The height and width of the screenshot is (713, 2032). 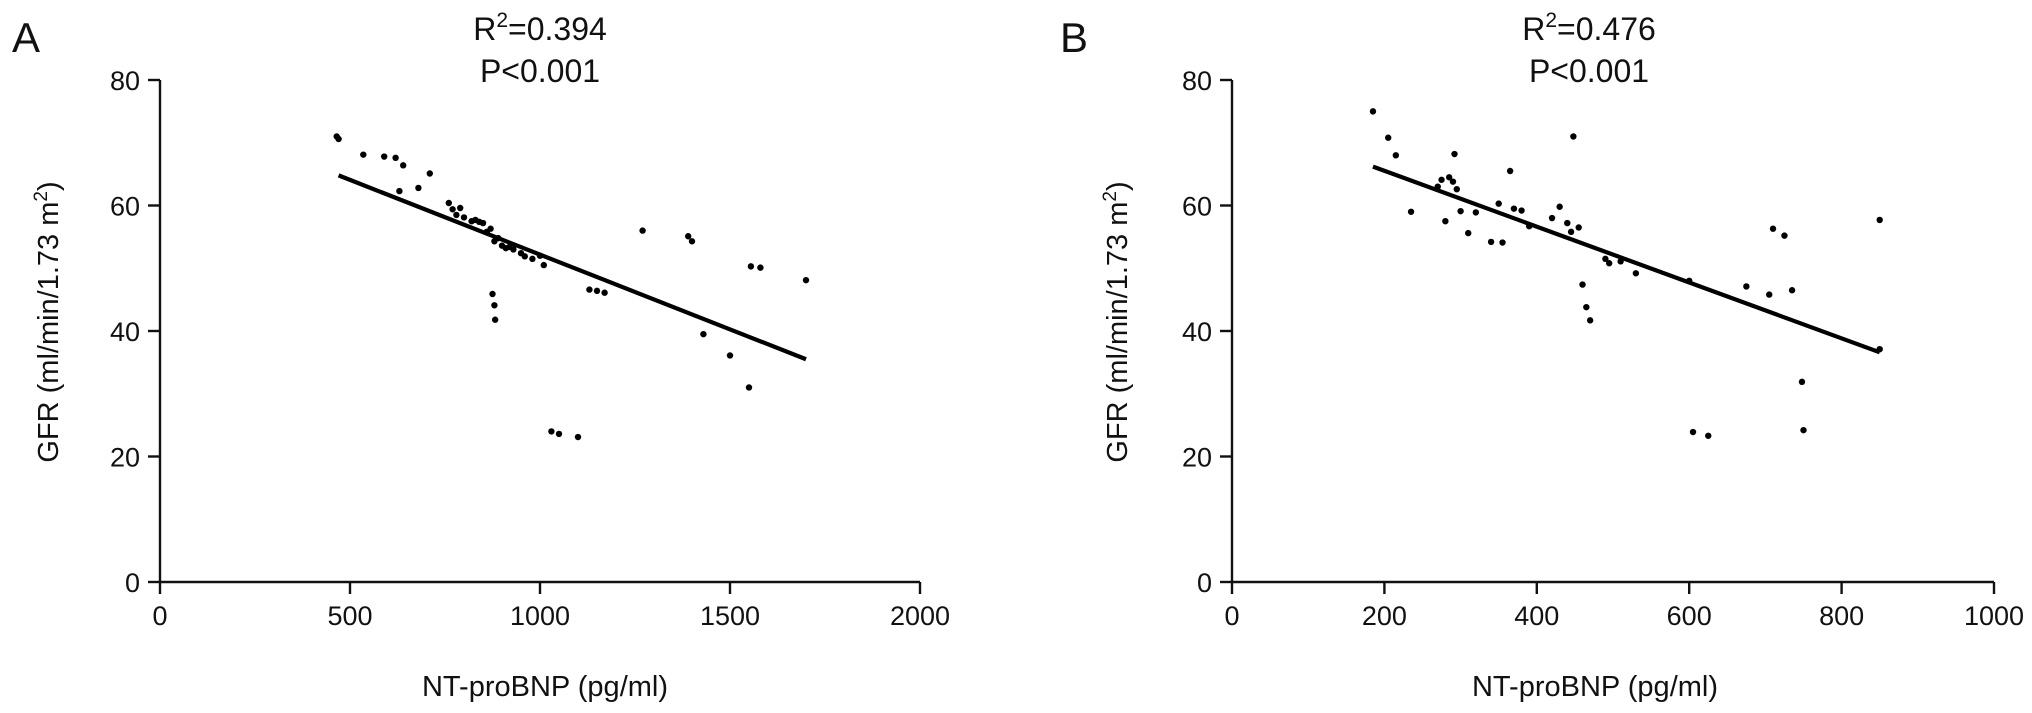 What do you see at coordinates (1689, 616) in the screenshot?
I see `panel-b-x-tick-label: 600` at bounding box center [1689, 616].